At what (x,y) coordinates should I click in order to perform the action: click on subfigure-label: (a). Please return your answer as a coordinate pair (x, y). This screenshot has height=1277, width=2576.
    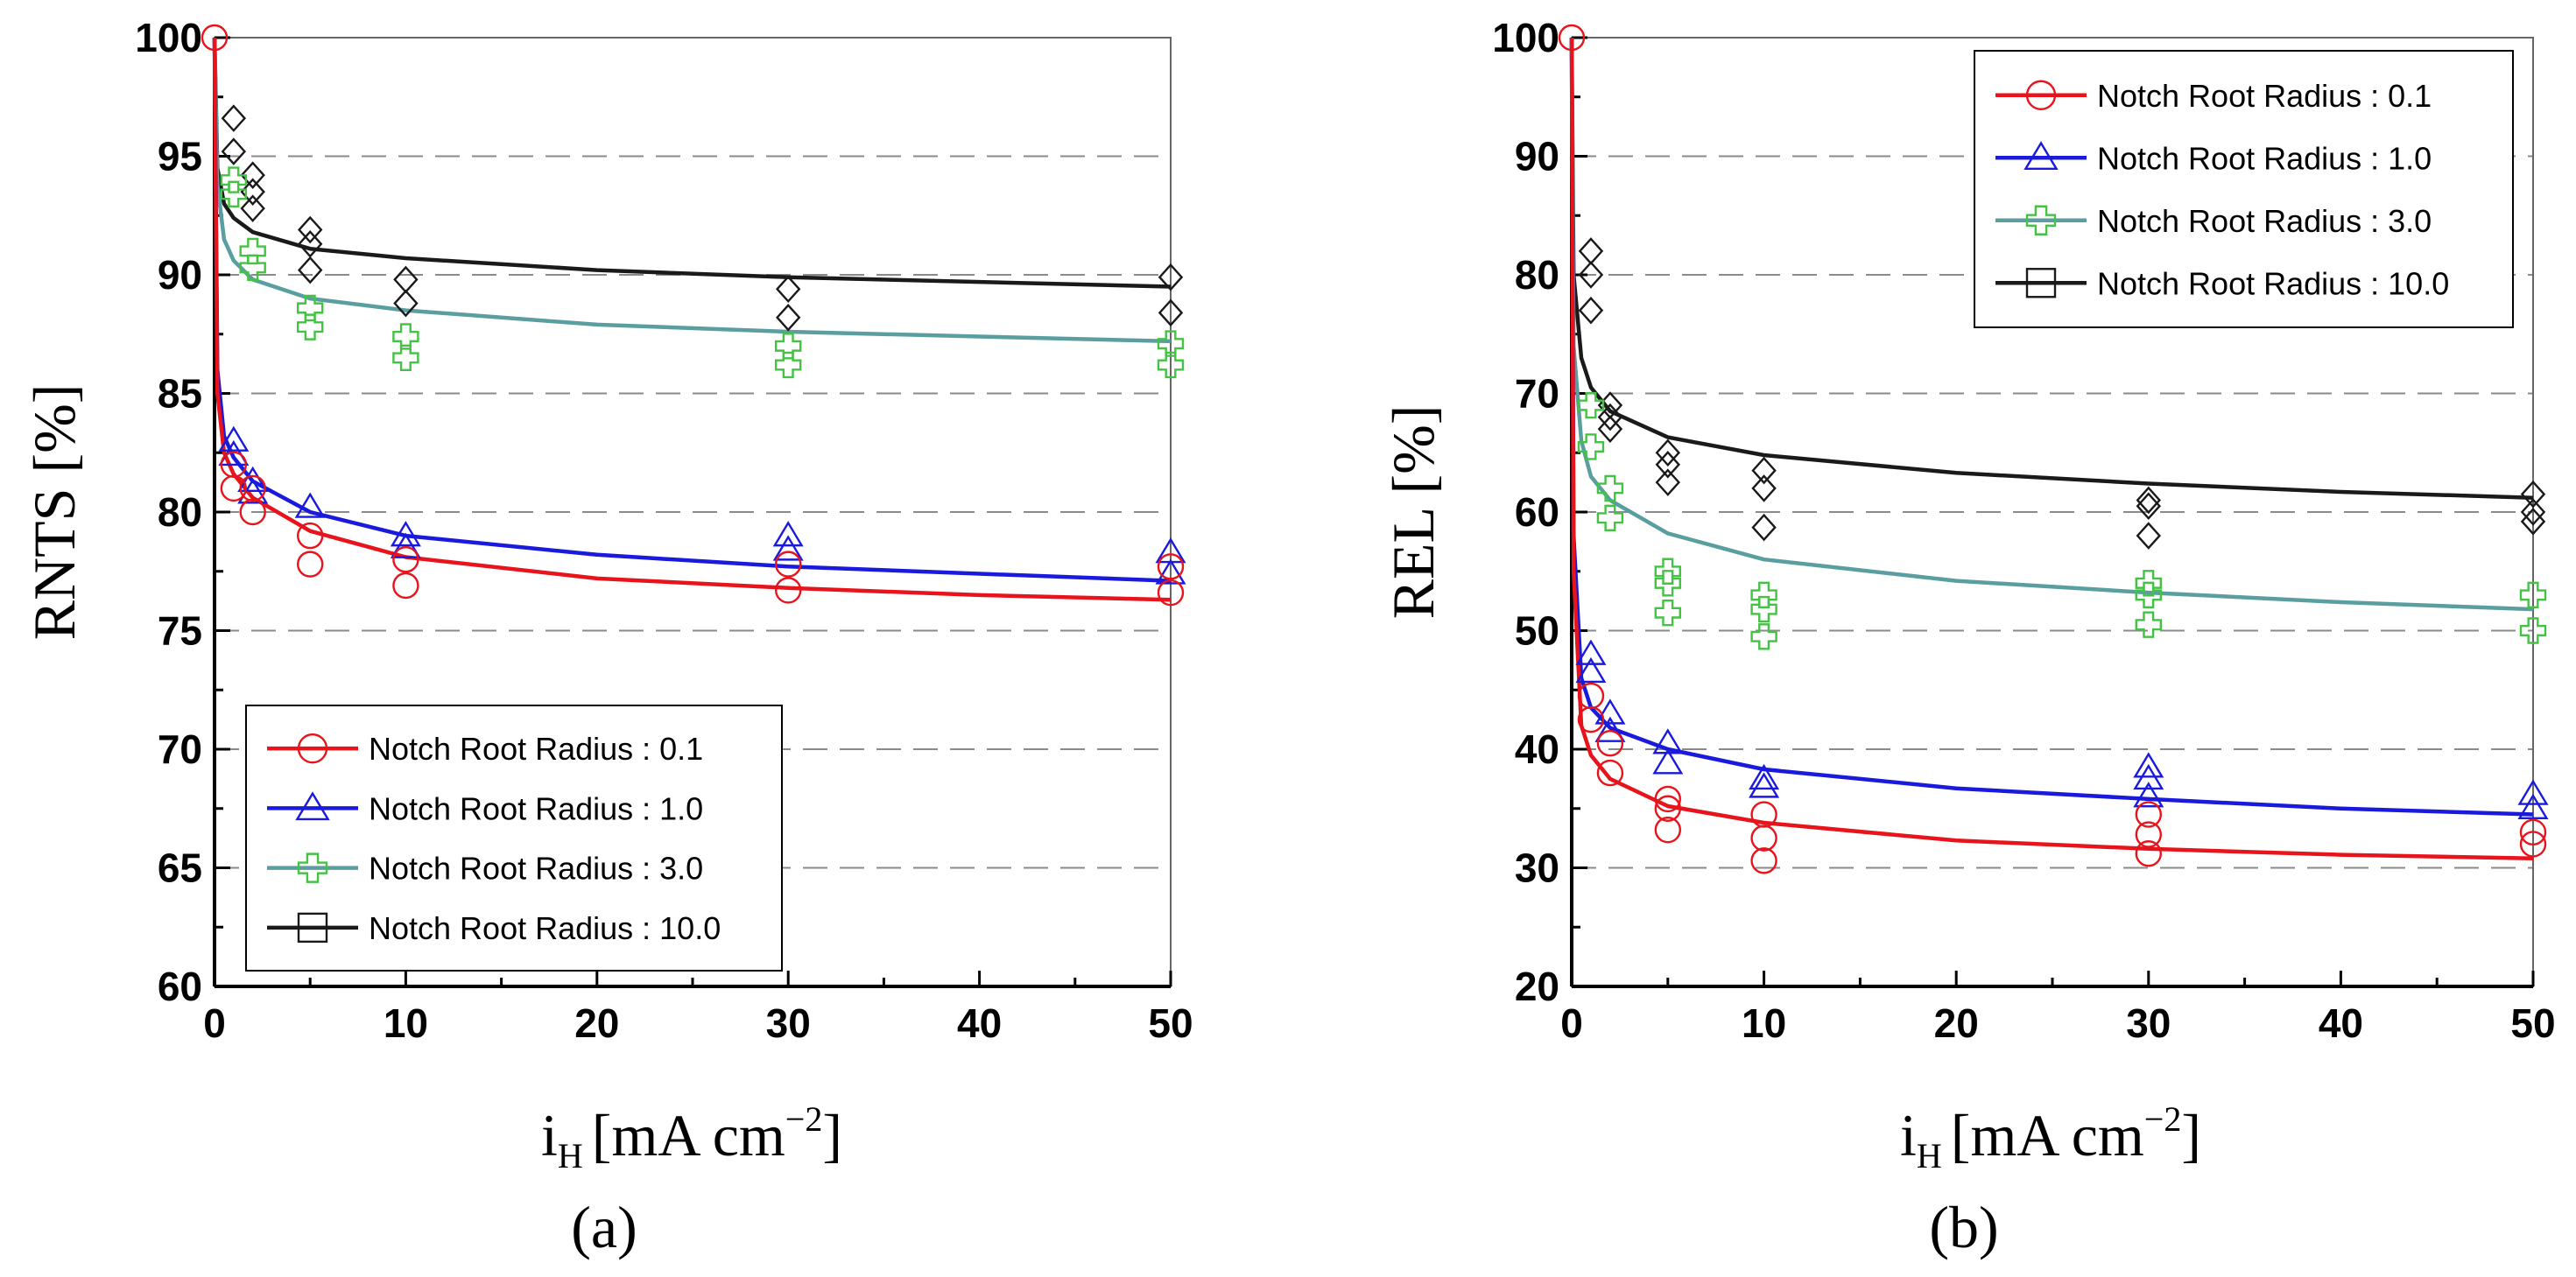
    Looking at the image, I should click on (604, 1227).